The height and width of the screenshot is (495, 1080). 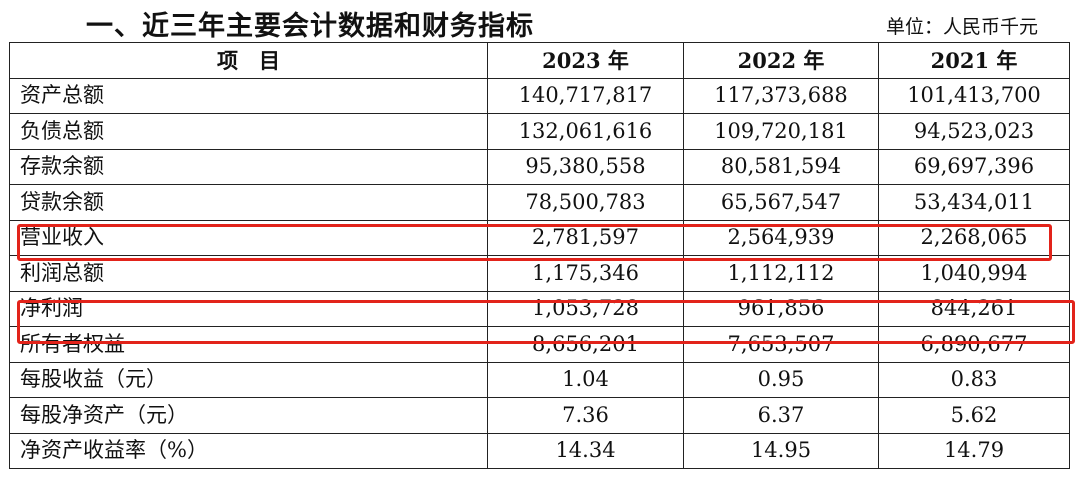 I want to click on cell-2021: 101,413,700, so click(x=974, y=95).